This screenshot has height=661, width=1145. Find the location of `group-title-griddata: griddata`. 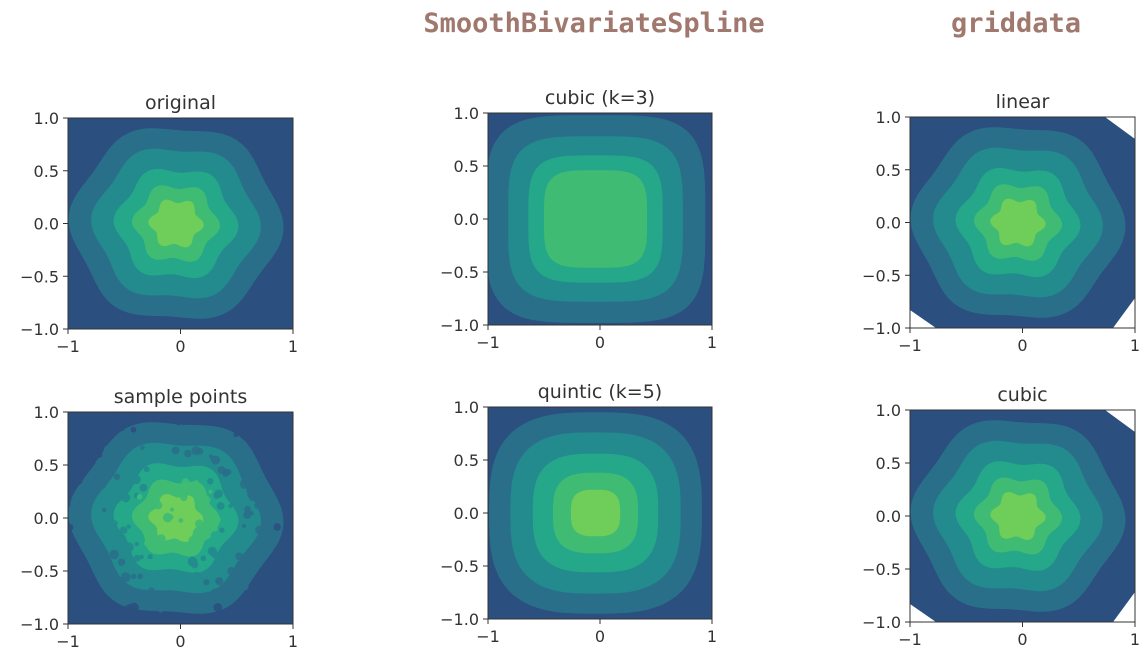

group-title-griddata: griddata is located at coordinates (1016, 23).